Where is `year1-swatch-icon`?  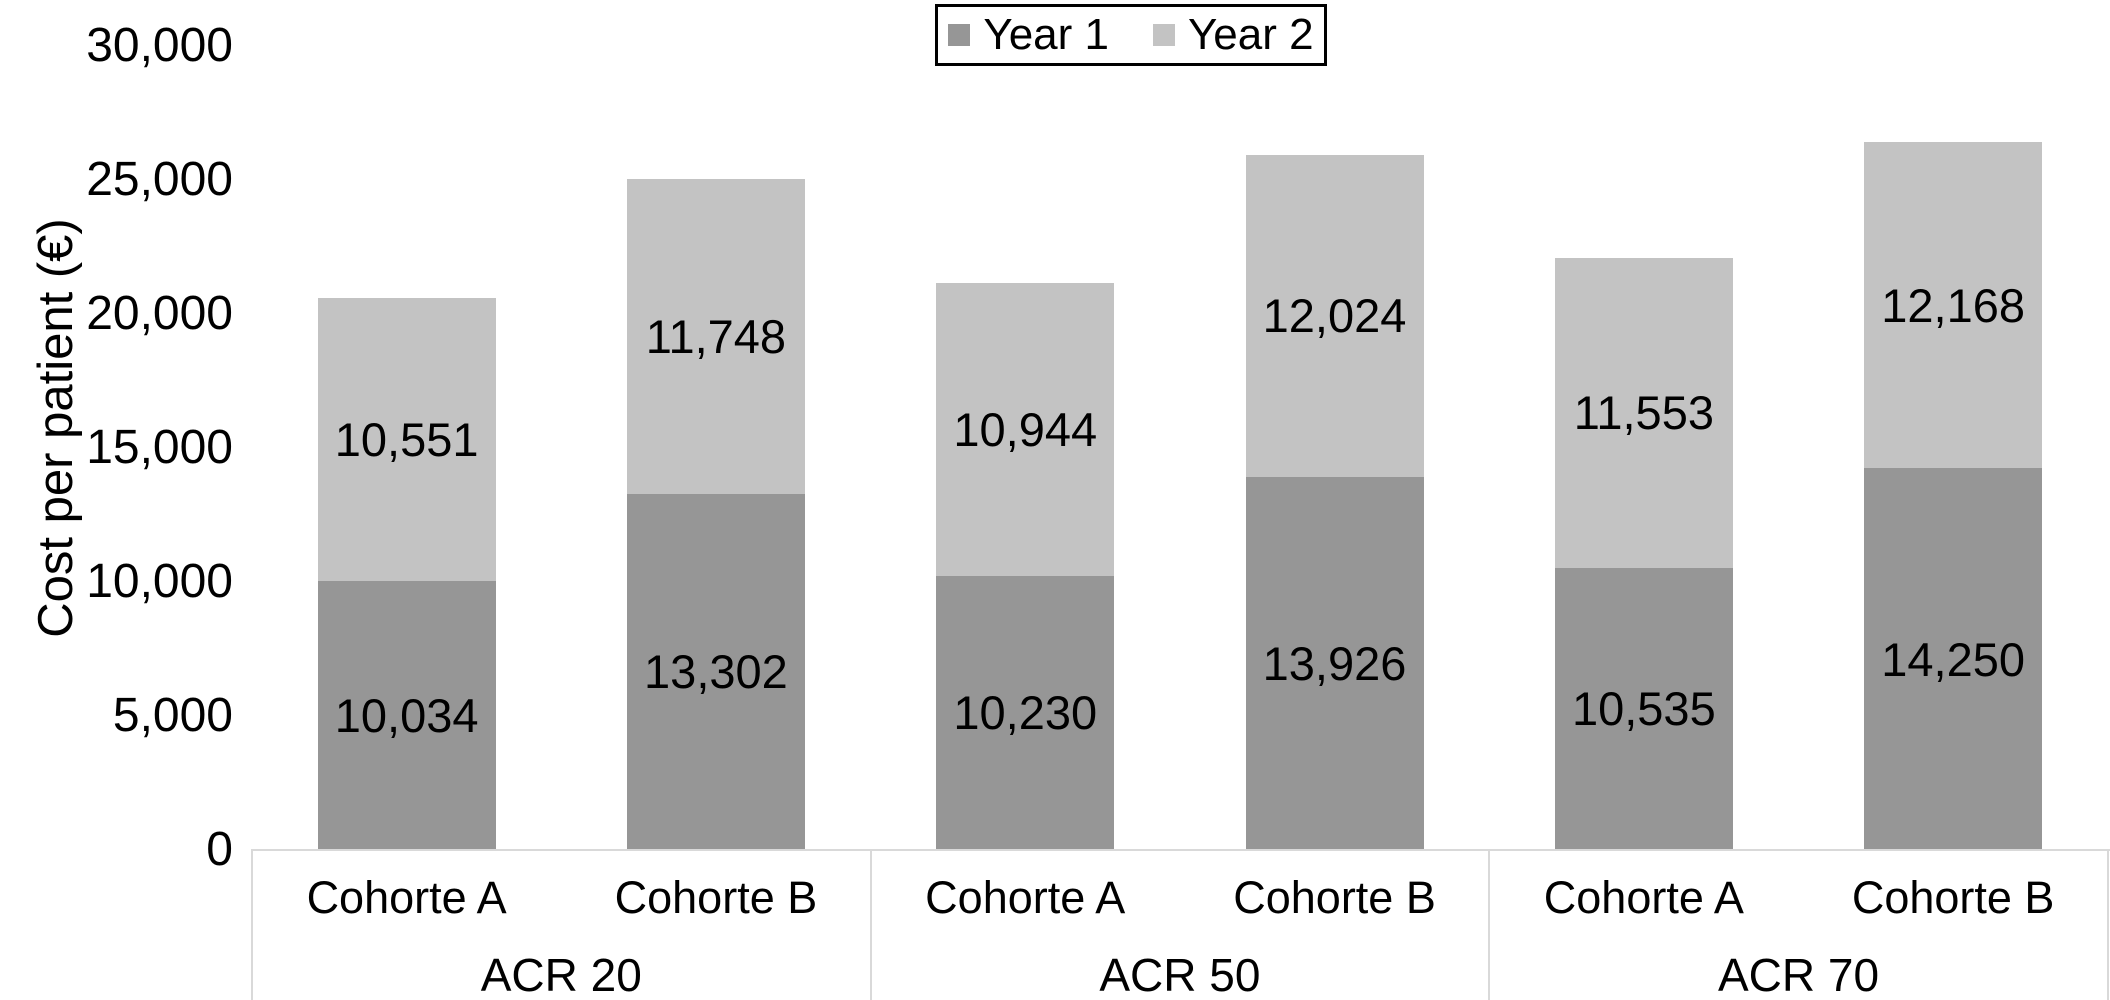
year1-swatch-icon is located at coordinates (959, 35).